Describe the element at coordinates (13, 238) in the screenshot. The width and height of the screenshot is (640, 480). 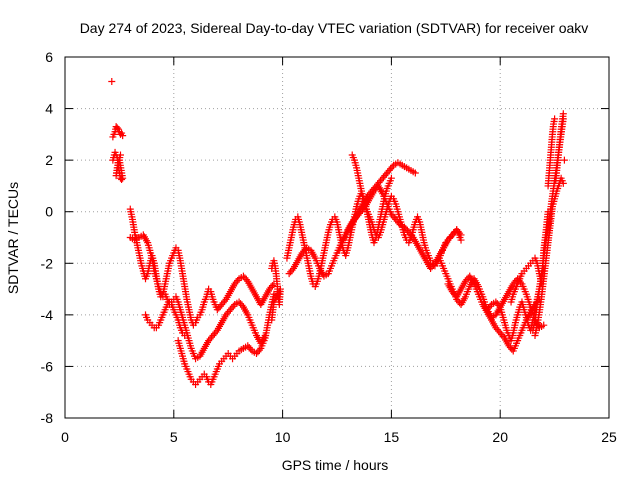
I see `y-axis-title: SDTVAR / TECUs` at that location.